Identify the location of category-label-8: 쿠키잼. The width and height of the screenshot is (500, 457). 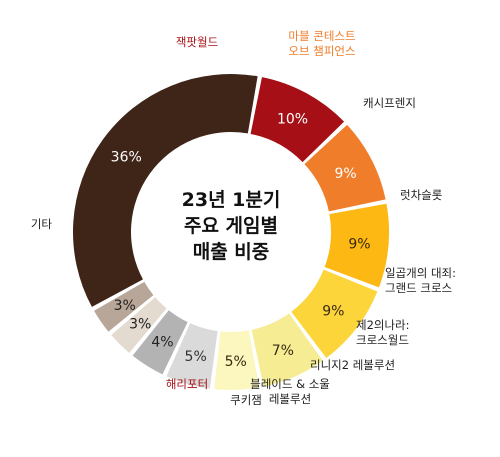
(246, 400).